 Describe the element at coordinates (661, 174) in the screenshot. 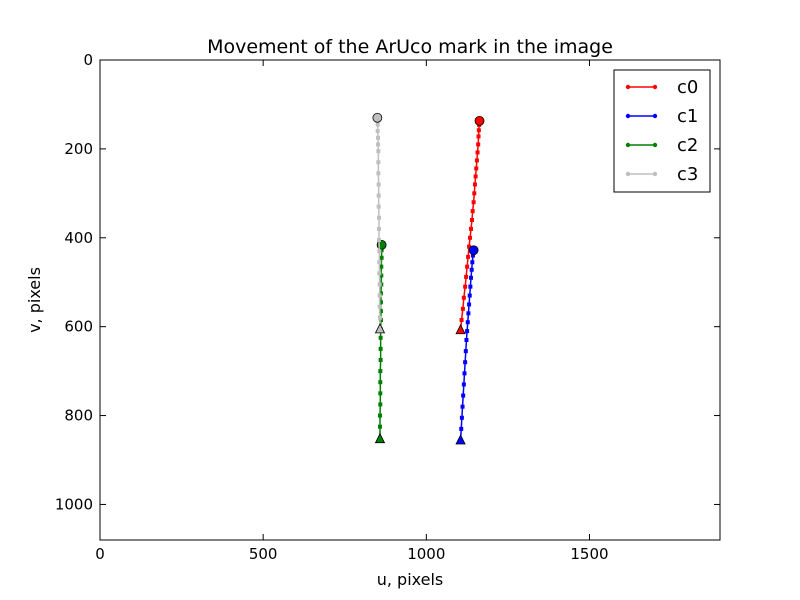

I see `legend-item-c3: c3` at that location.